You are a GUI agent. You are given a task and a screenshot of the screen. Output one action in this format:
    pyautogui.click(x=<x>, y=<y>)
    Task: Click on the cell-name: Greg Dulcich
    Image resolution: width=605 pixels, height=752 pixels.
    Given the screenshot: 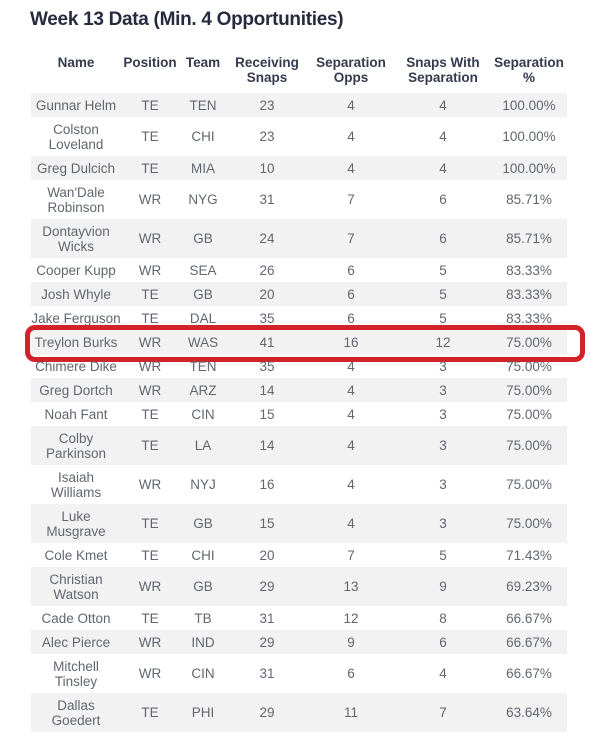 What is the action you would take?
    pyautogui.click(x=76, y=168)
    